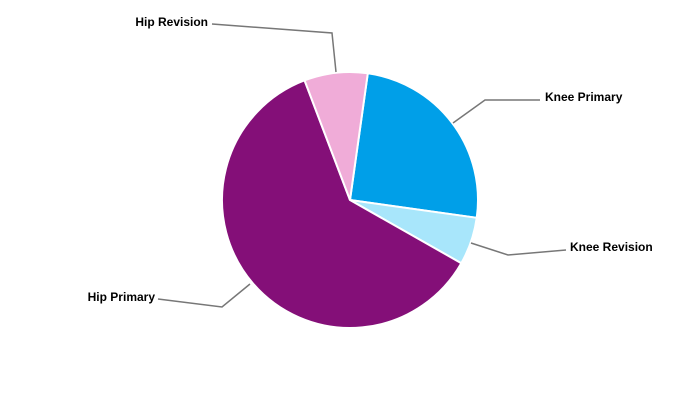  Describe the element at coordinates (122, 297) in the screenshot. I see `slice-label: Hip Primary` at that location.